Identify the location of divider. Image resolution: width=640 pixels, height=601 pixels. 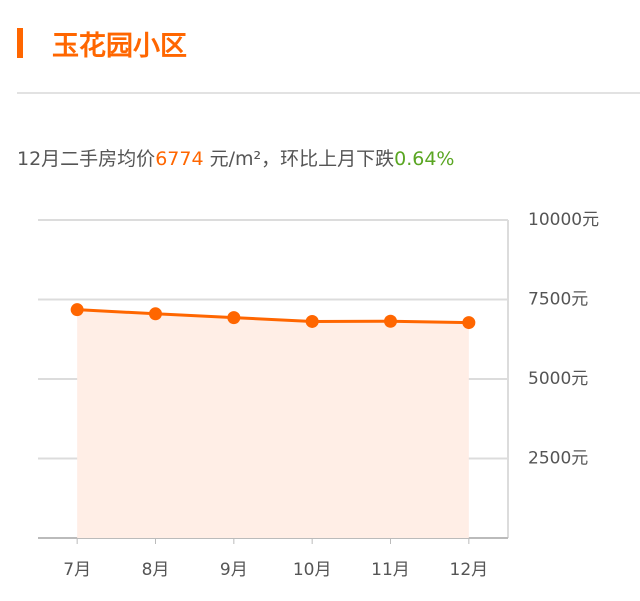
(328, 93).